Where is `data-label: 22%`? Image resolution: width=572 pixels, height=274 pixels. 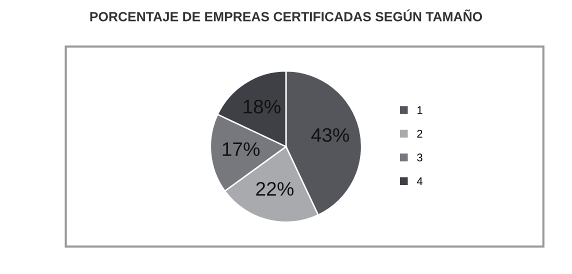 data-label: 22% is located at coordinates (275, 189).